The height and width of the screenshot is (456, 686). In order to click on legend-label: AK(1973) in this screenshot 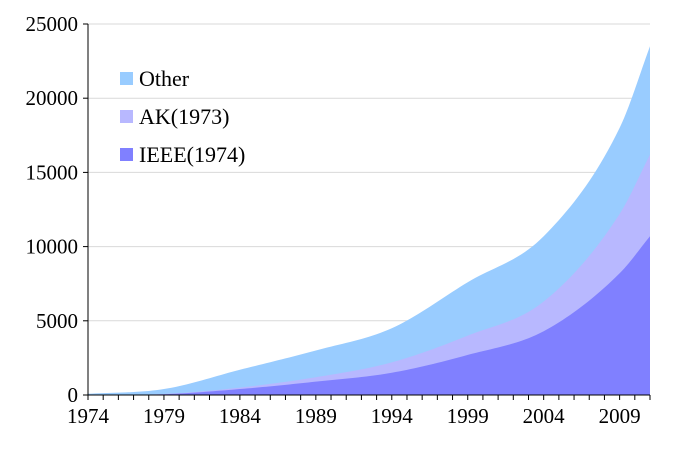, I will do `click(184, 116)`.